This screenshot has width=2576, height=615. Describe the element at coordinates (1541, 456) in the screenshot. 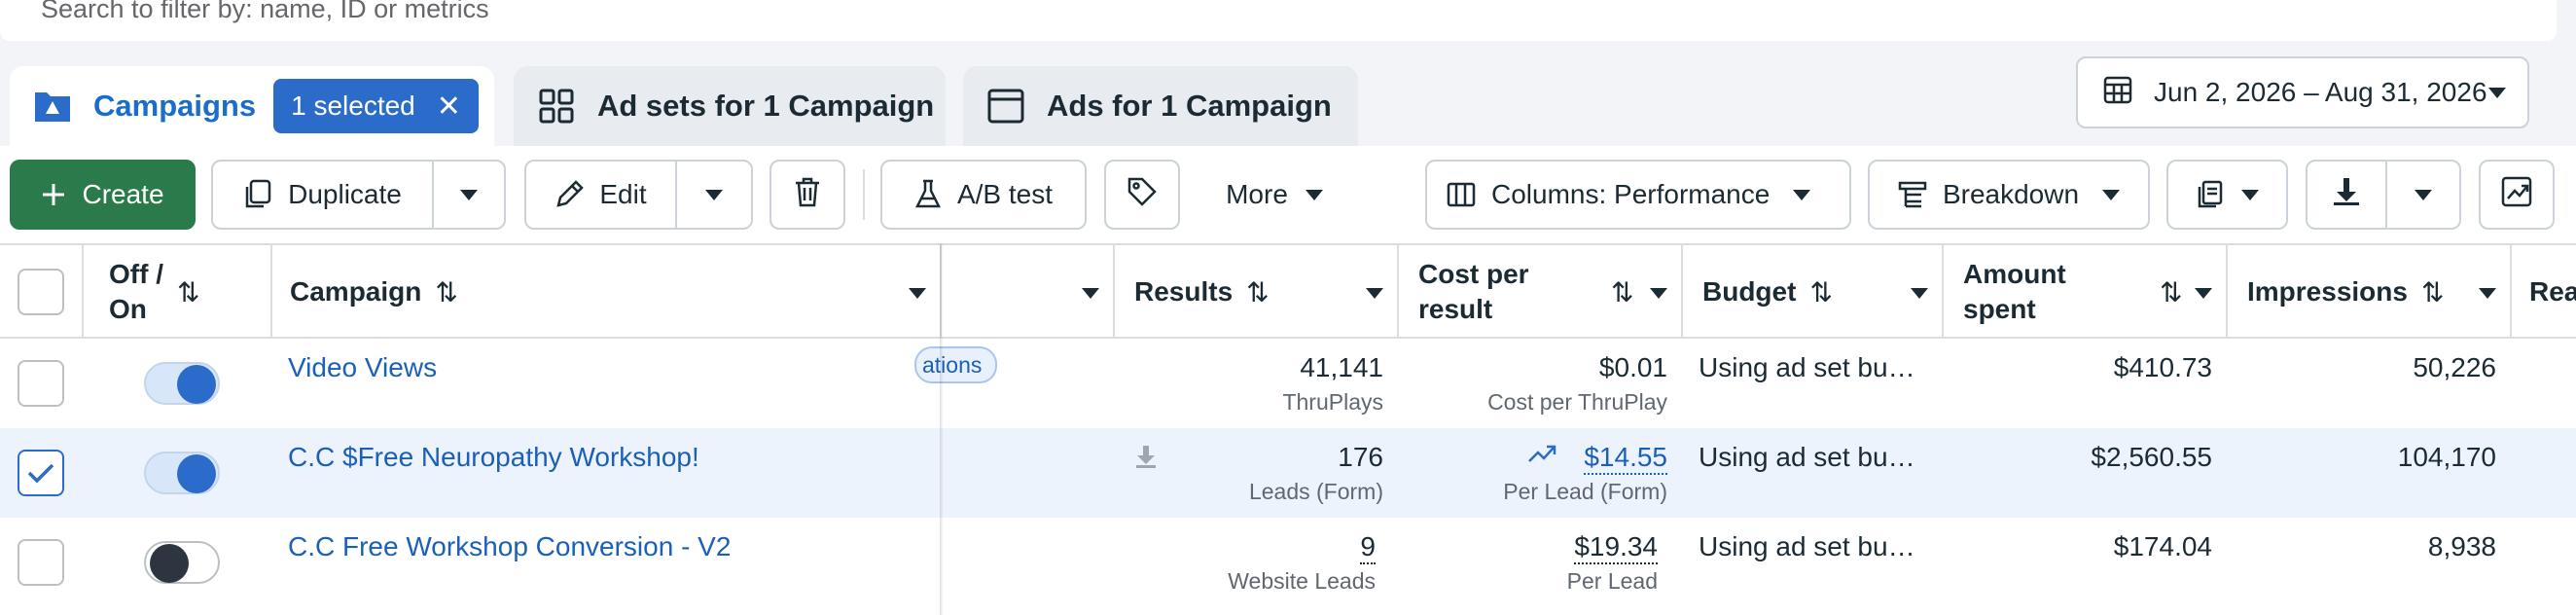

I see `trend-up-icon` at that location.